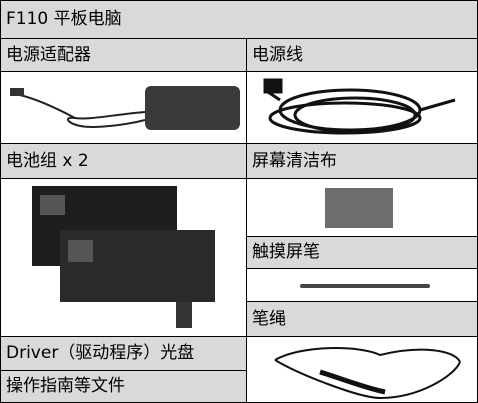 Image resolution: width=478 pixels, height=403 pixels. I want to click on item-label: 笔绳, so click(362, 319).